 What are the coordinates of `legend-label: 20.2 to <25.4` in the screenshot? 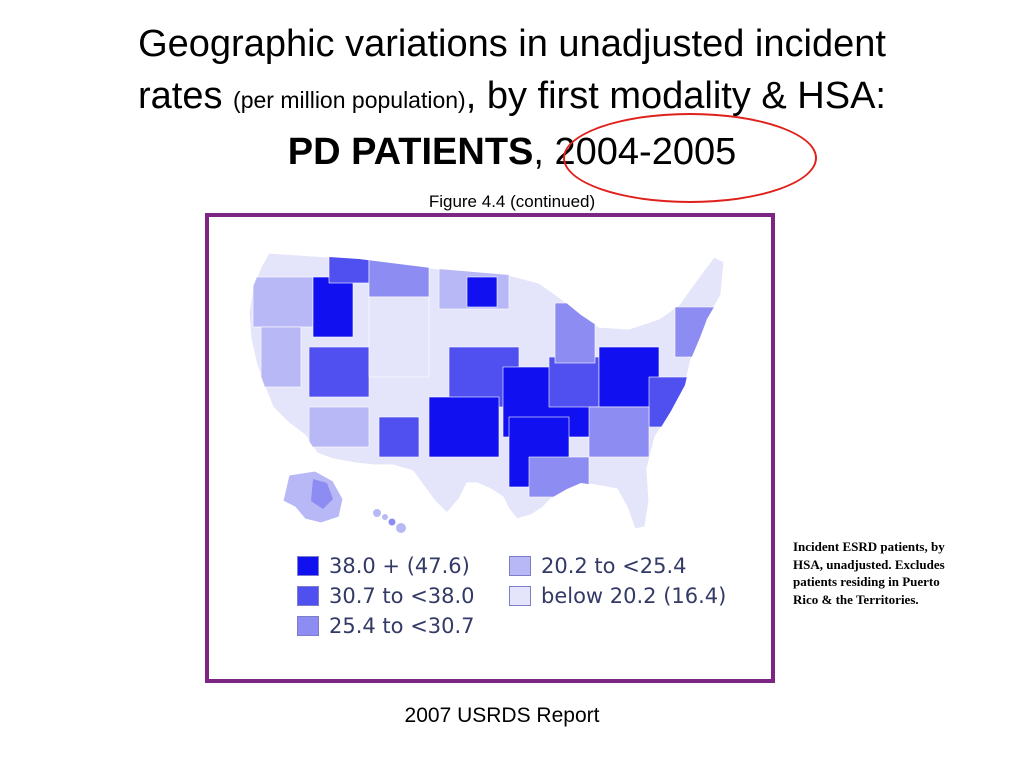 It's located at (614, 566).